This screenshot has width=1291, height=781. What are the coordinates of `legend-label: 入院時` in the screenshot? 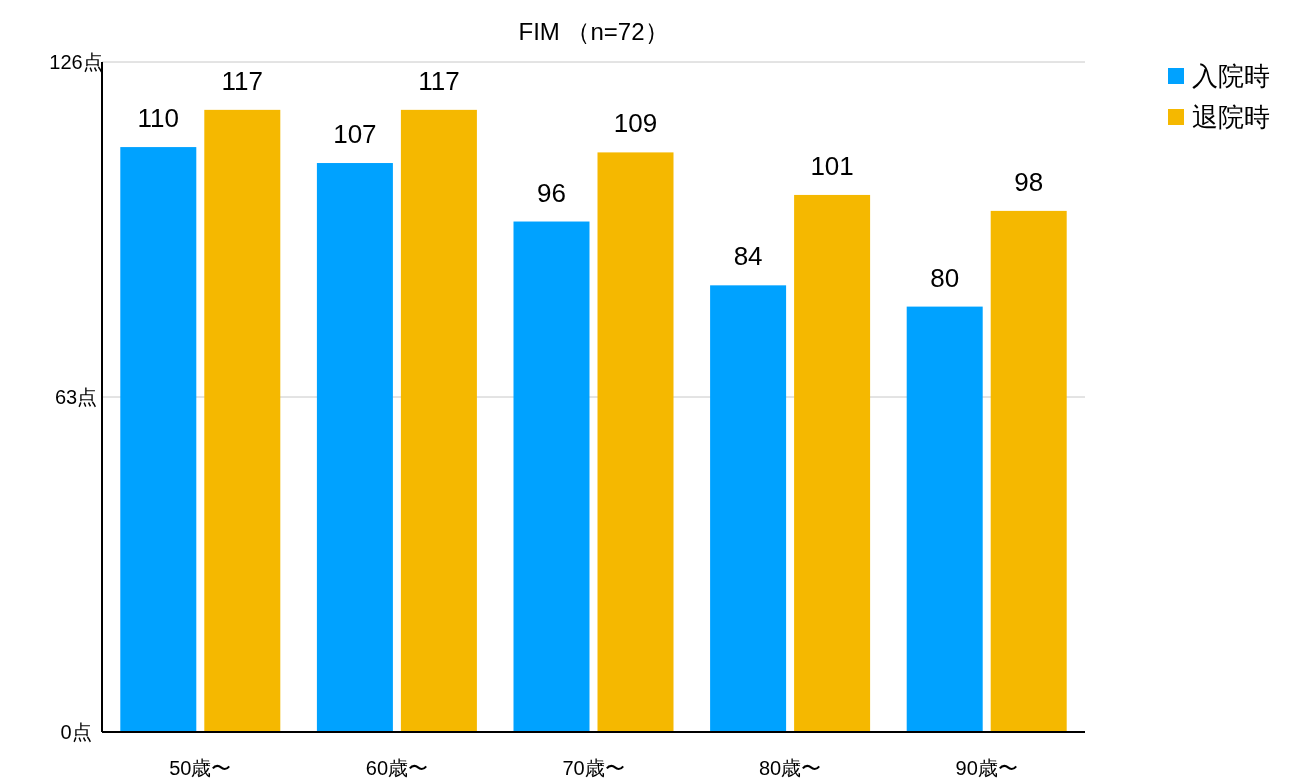 It's located at (1231, 76).